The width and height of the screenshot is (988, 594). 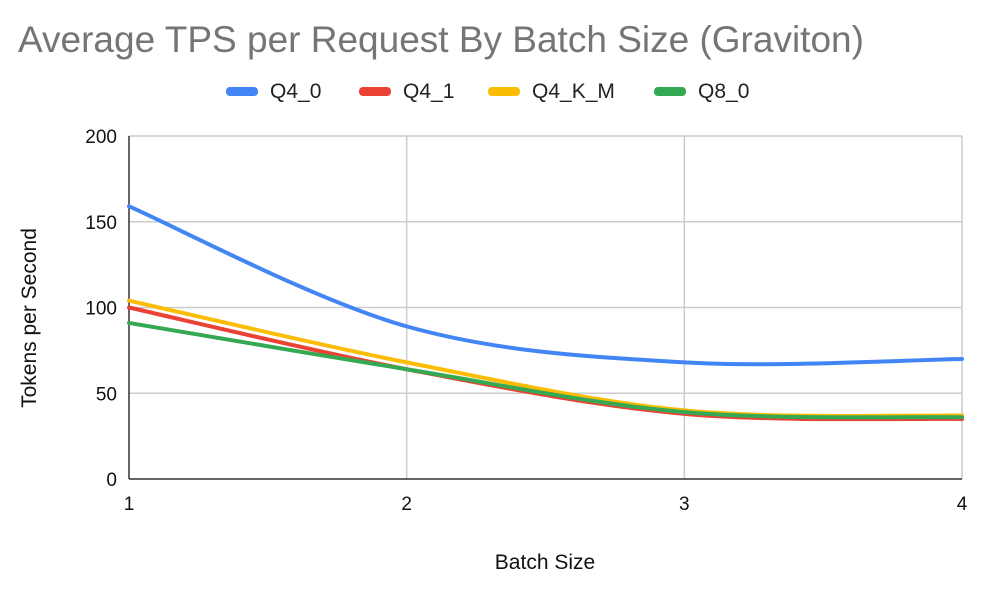 I want to click on y-tick-label: 200, so click(x=101, y=137).